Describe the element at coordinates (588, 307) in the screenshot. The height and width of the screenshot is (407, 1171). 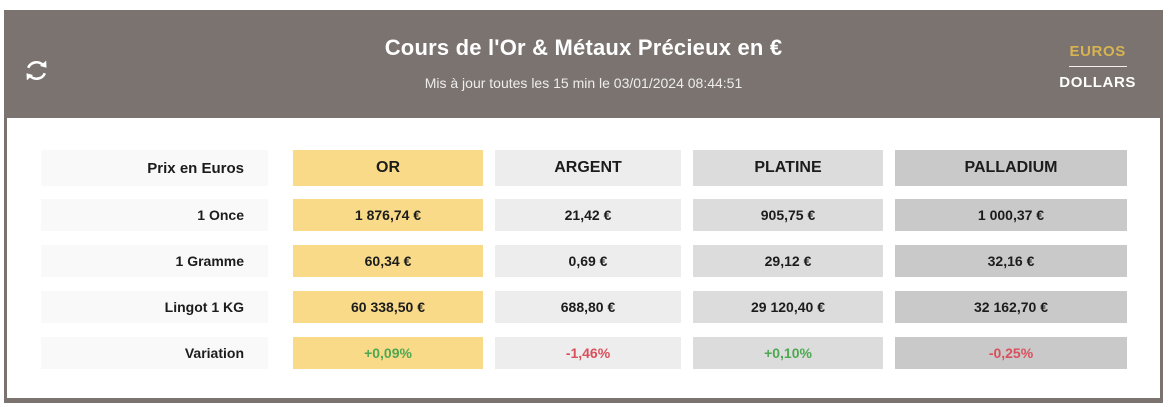
I see `price-argent-lingot: 688,80 €` at that location.